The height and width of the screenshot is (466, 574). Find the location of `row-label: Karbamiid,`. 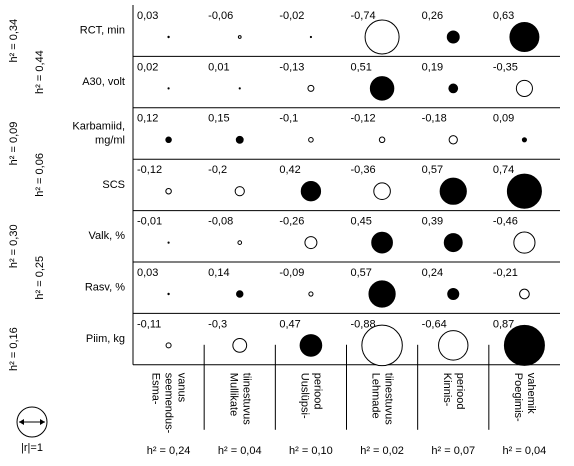

row-label: Karbamiid, is located at coordinates (98, 126).